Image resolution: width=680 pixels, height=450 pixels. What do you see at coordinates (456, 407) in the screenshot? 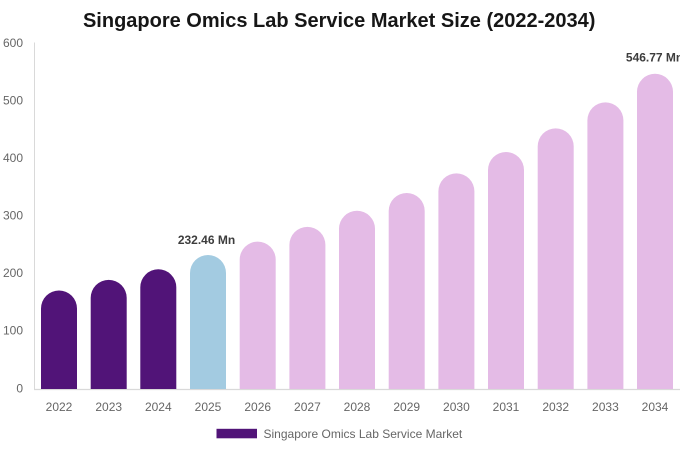
I see `svg-text: 2030` at bounding box center [456, 407].